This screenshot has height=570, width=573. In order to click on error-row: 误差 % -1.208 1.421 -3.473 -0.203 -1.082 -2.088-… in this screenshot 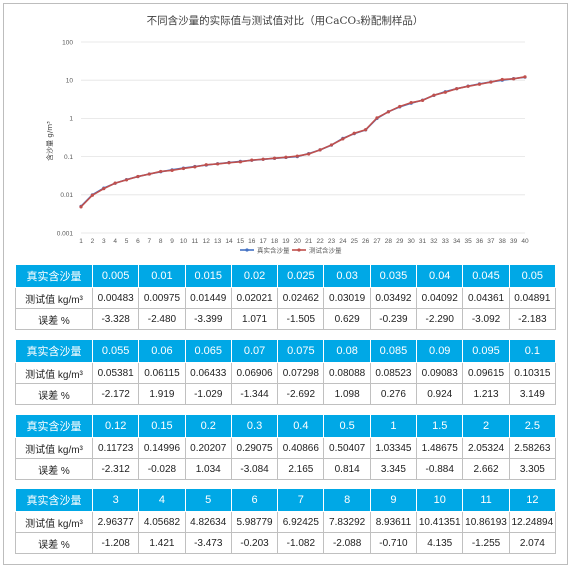, I will do `click(286, 543)`.